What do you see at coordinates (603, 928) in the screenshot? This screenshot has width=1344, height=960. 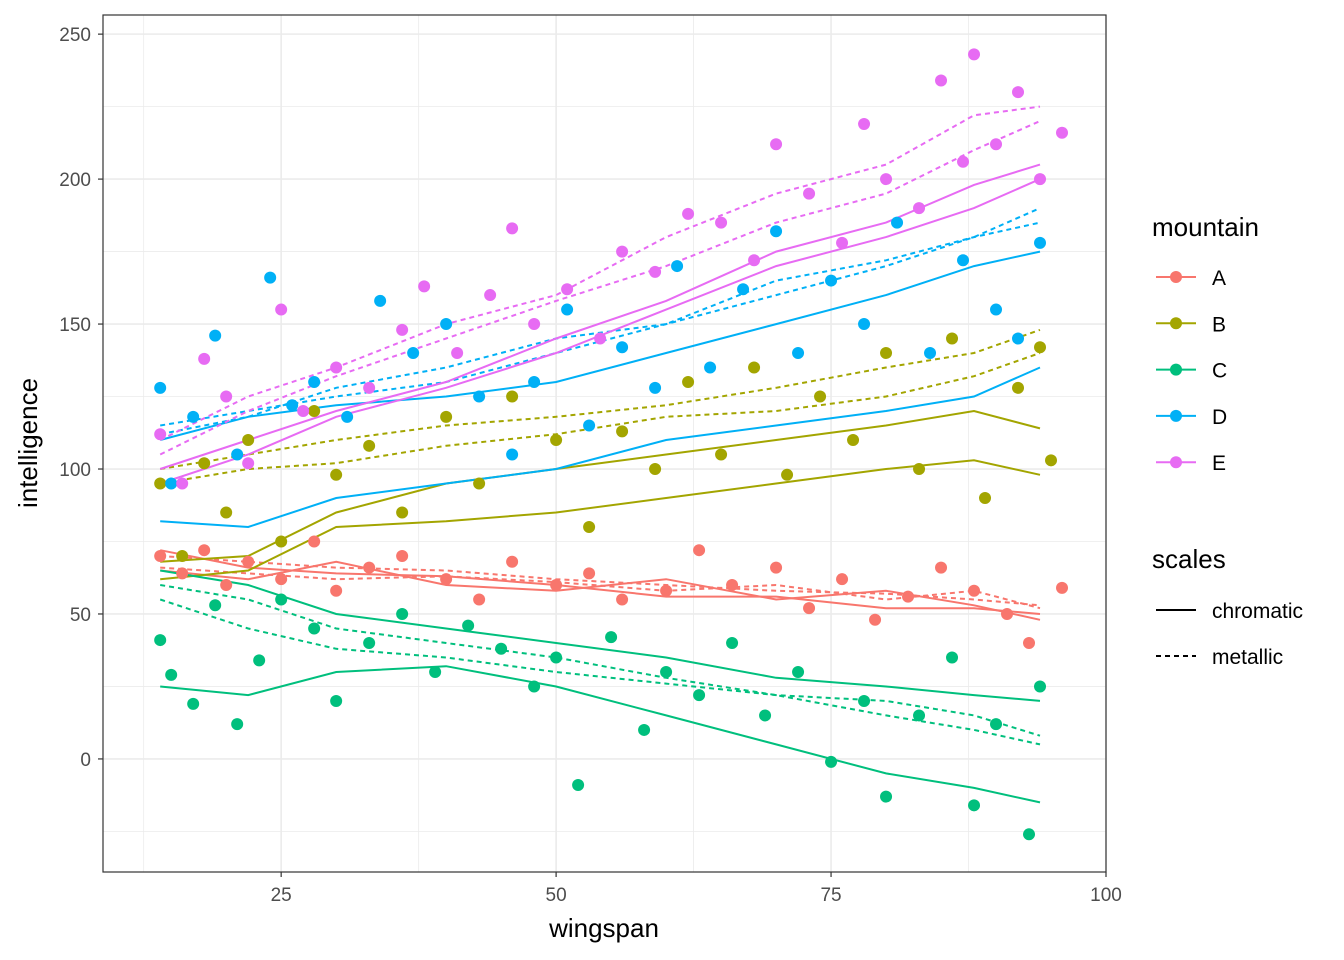 I see `x-axis-title: wingspan` at bounding box center [603, 928].